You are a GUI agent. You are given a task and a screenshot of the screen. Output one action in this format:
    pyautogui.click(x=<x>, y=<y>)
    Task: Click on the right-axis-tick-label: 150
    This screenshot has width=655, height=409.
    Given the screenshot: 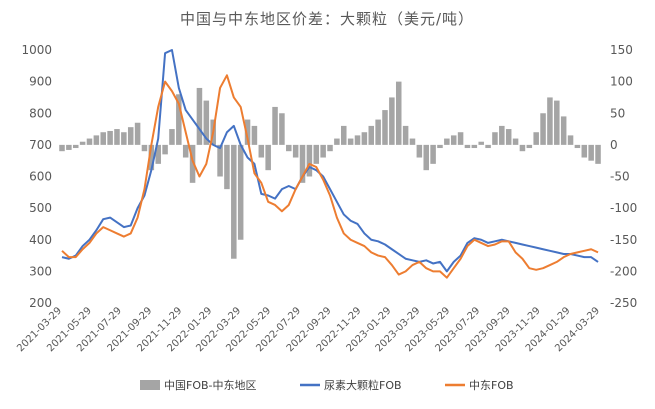 What is the action you would take?
    pyautogui.click(x=621, y=50)
    